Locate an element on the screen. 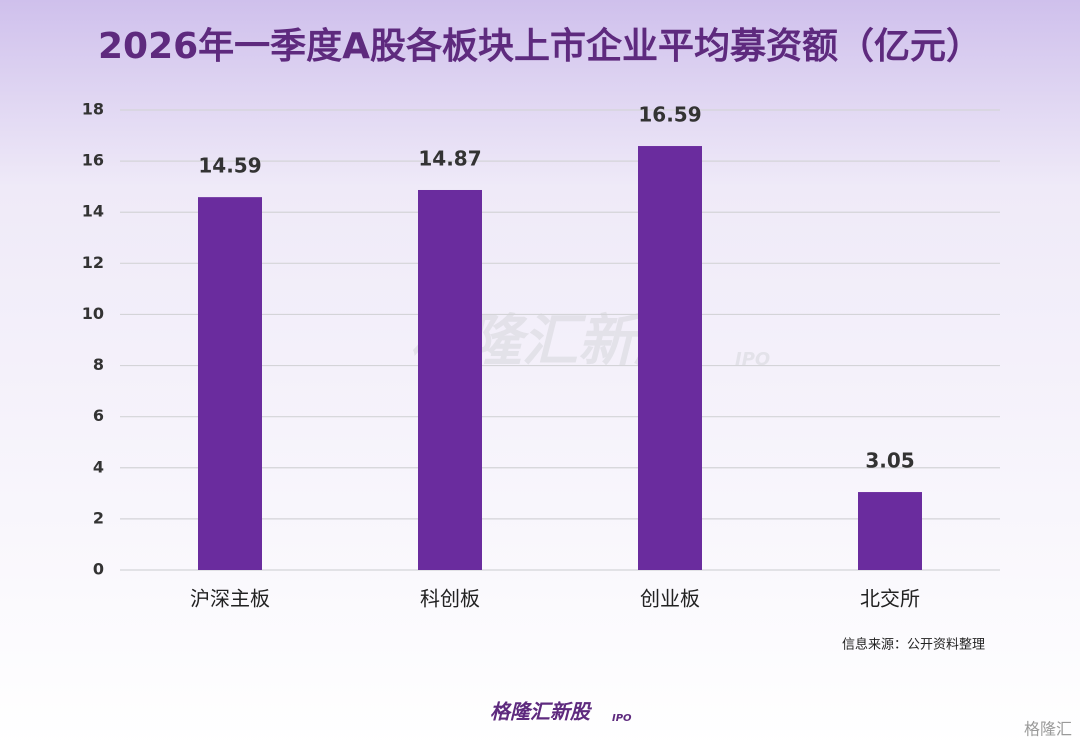  y-tick-label: 10 is located at coordinates (93, 313).